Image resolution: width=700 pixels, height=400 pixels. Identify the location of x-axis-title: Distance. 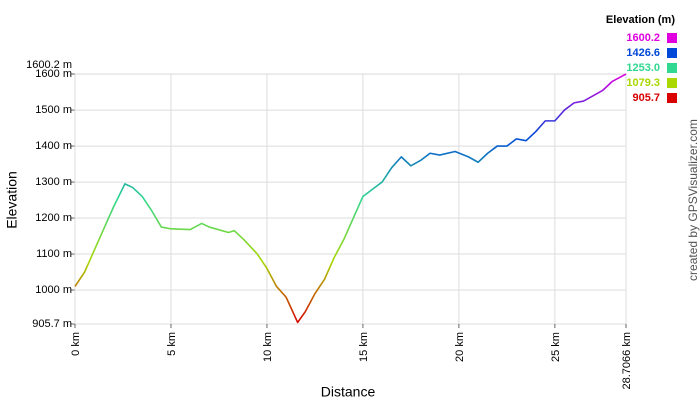
(348, 392).